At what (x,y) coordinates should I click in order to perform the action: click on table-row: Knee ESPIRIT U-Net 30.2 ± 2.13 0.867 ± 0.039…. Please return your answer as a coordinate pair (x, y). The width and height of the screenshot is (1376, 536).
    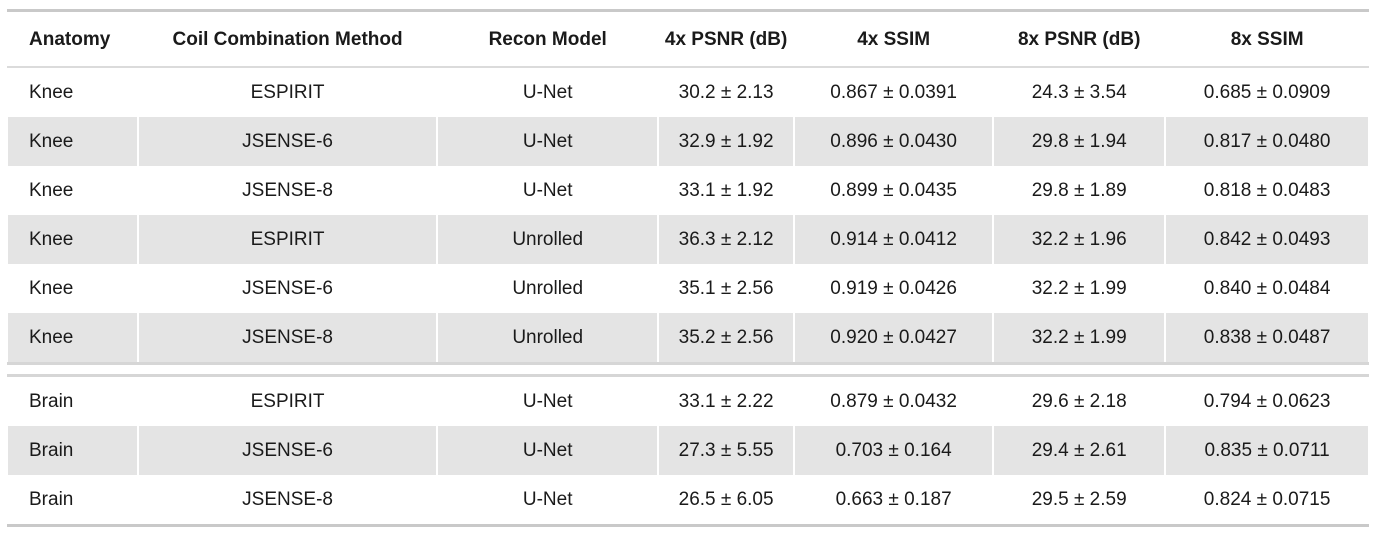
    Looking at the image, I should click on (688, 92).